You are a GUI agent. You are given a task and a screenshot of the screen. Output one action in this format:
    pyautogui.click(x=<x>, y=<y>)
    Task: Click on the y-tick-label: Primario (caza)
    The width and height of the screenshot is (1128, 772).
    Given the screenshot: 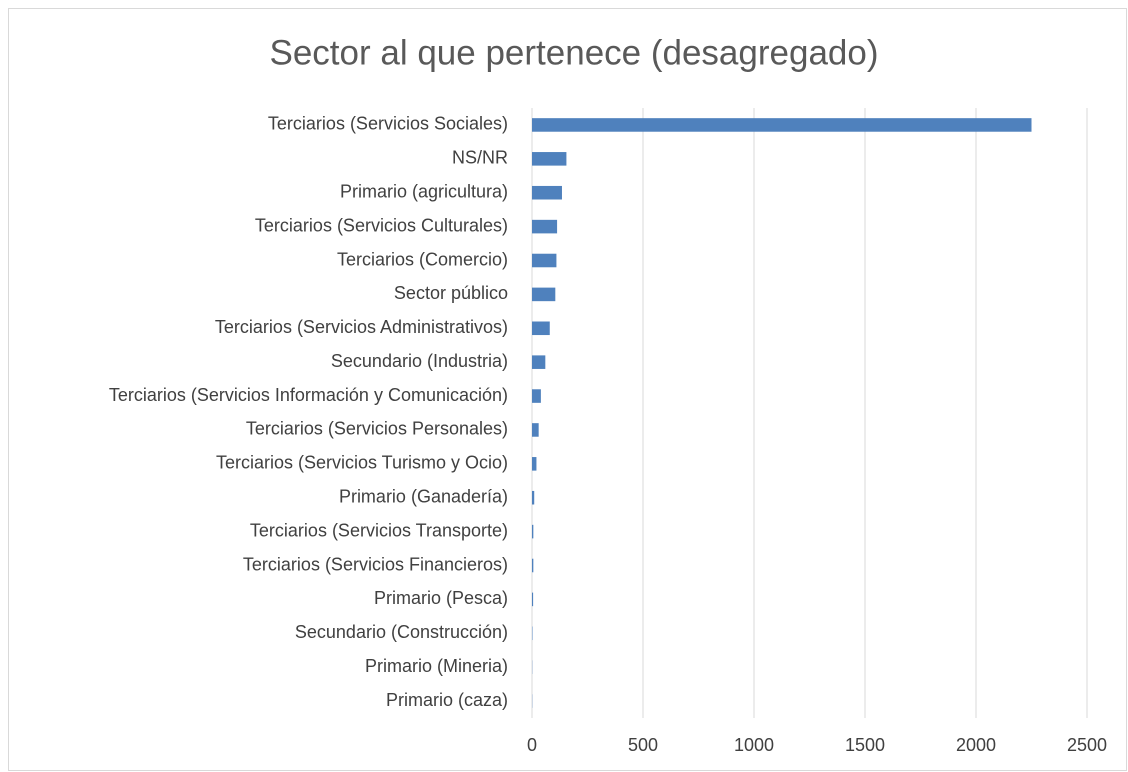 What is the action you would take?
    pyautogui.click(x=447, y=700)
    